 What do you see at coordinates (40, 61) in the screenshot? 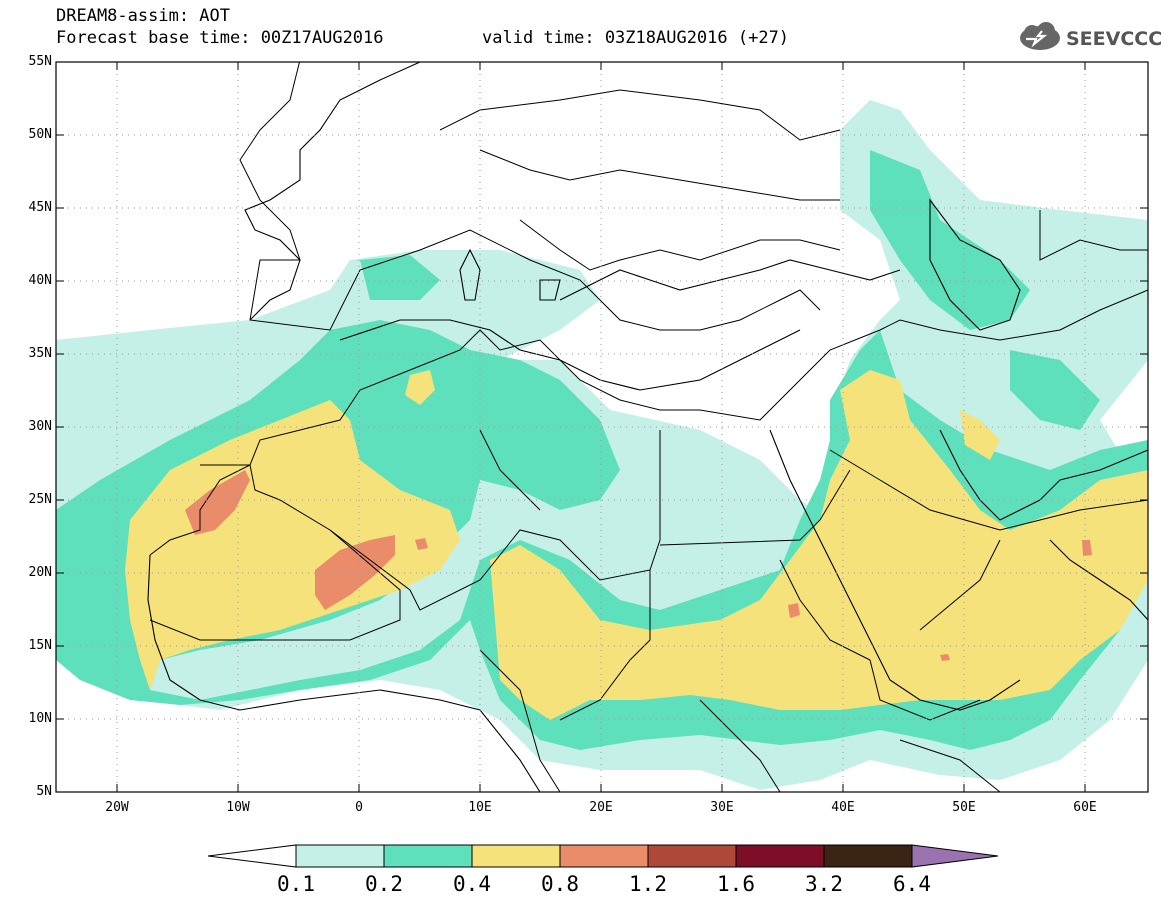
I see `lat-label: 55N` at bounding box center [40, 61].